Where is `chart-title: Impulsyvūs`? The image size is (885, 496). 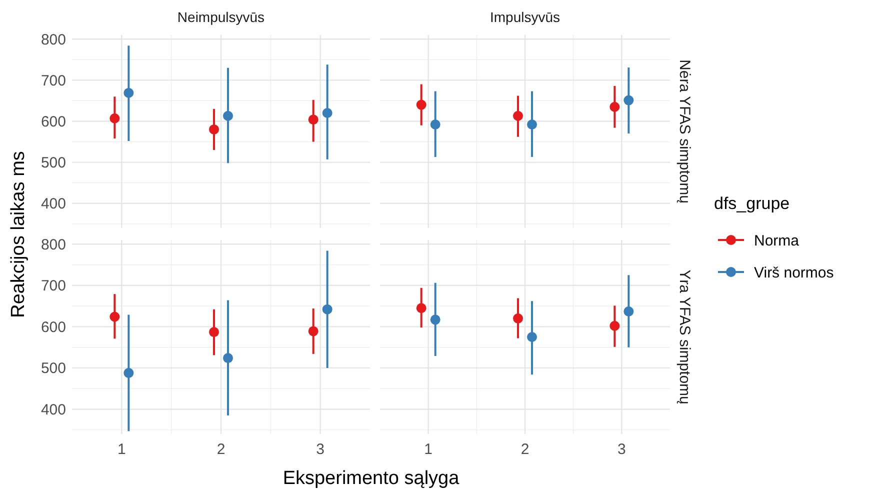
chart-title: Impulsyvūs is located at coordinates (525, 17).